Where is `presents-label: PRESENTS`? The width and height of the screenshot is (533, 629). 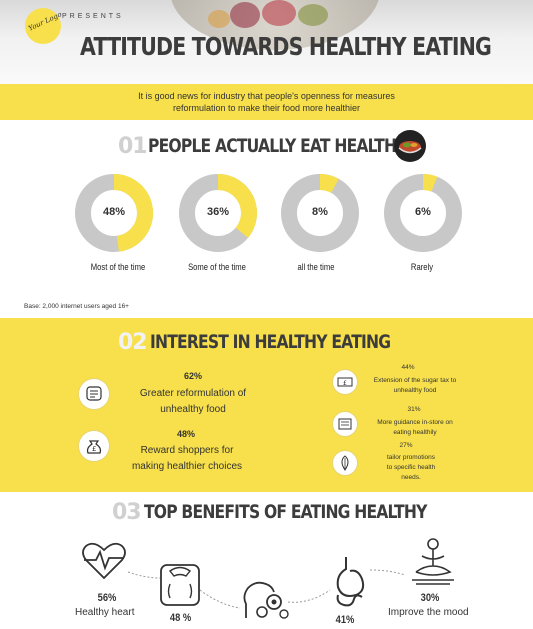
presents-label: PRESENTS is located at coordinates (93, 16).